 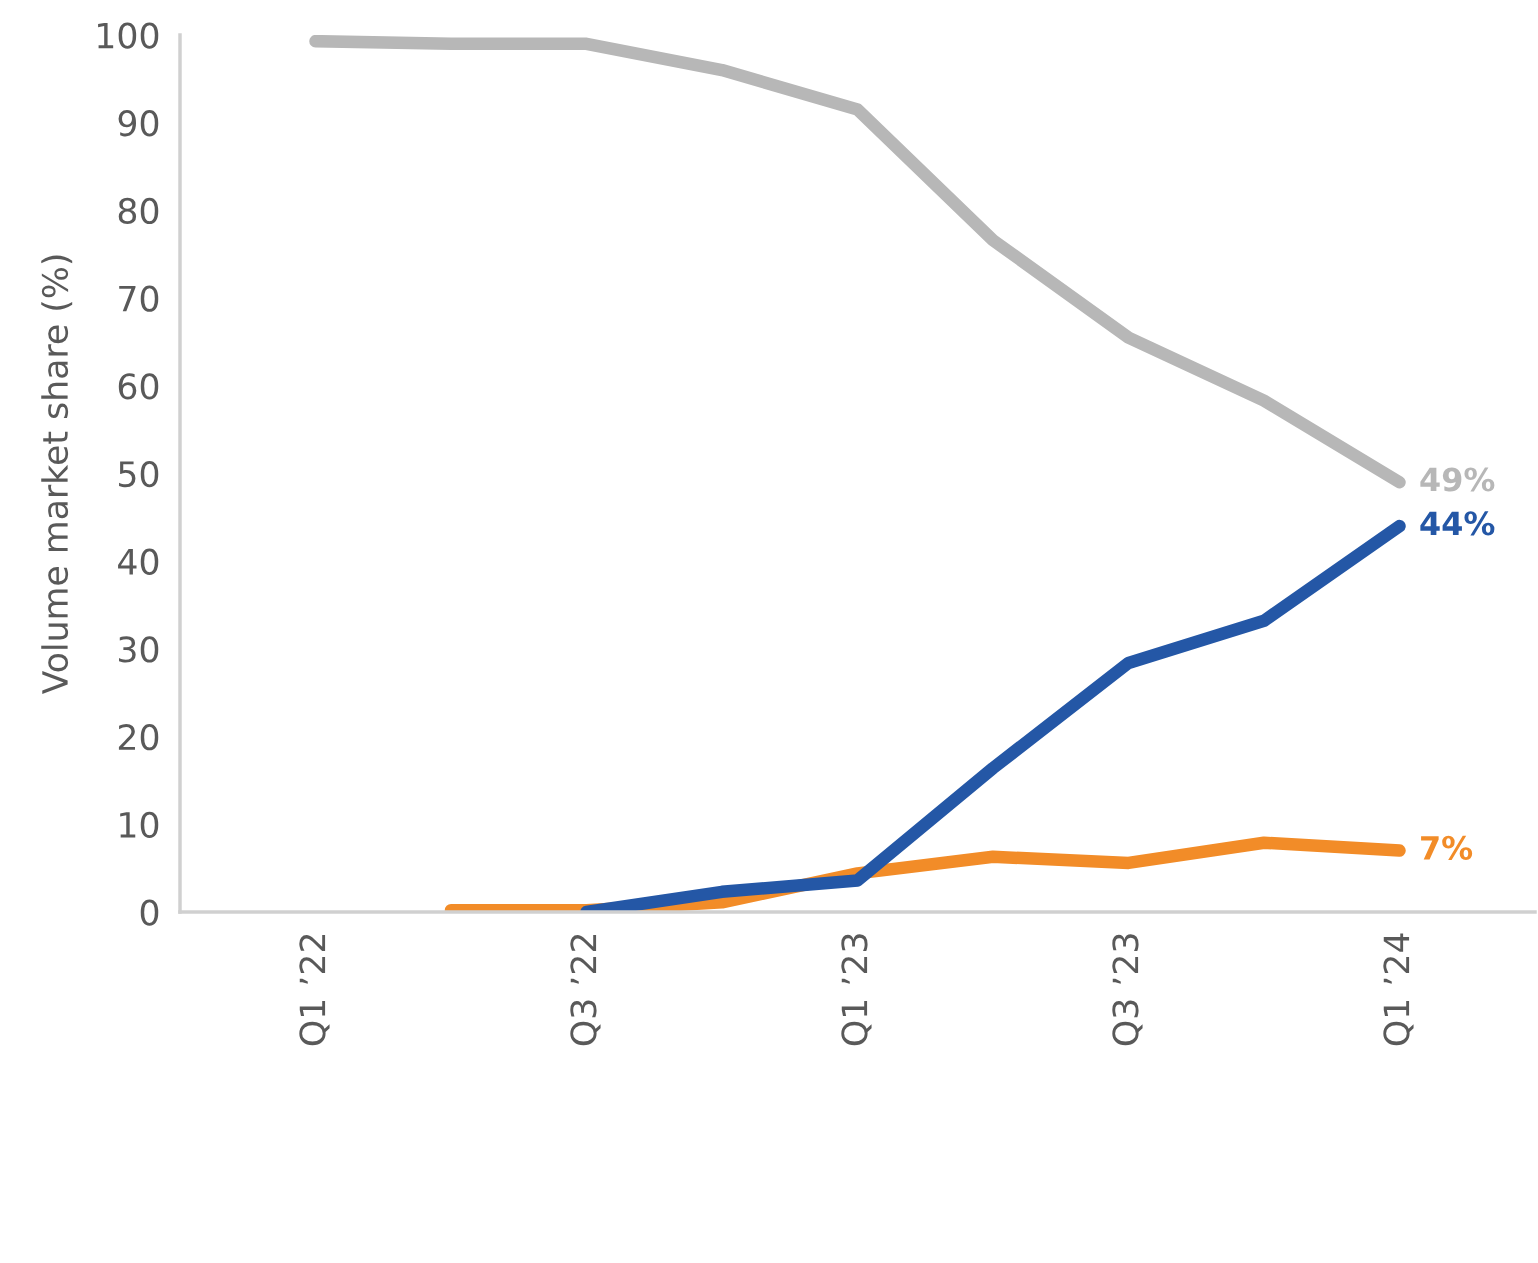 What do you see at coordinates (139, 298) in the screenshot?
I see `y-tick-label: 70` at bounding box center [139, 298].